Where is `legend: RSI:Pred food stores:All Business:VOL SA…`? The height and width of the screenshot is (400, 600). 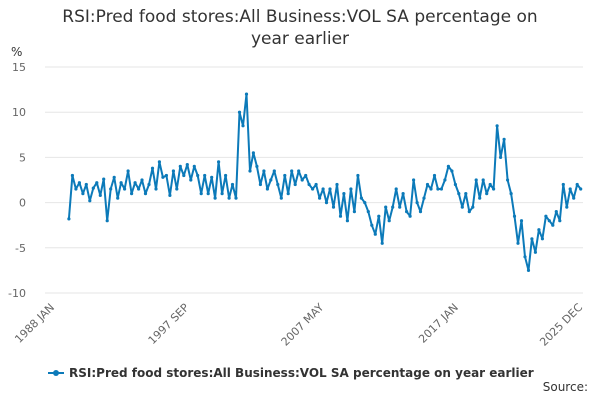
legend: RSI:Pred food stores:All Business:VOL SA… is located at coordinates (291, 373).